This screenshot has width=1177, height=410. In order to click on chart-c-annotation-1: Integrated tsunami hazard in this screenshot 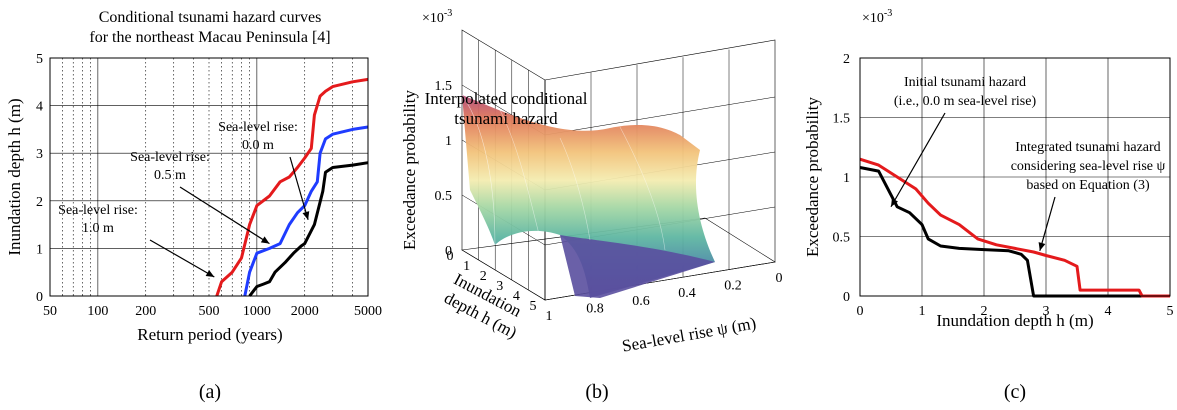, I will do `click(1087, 147)`.